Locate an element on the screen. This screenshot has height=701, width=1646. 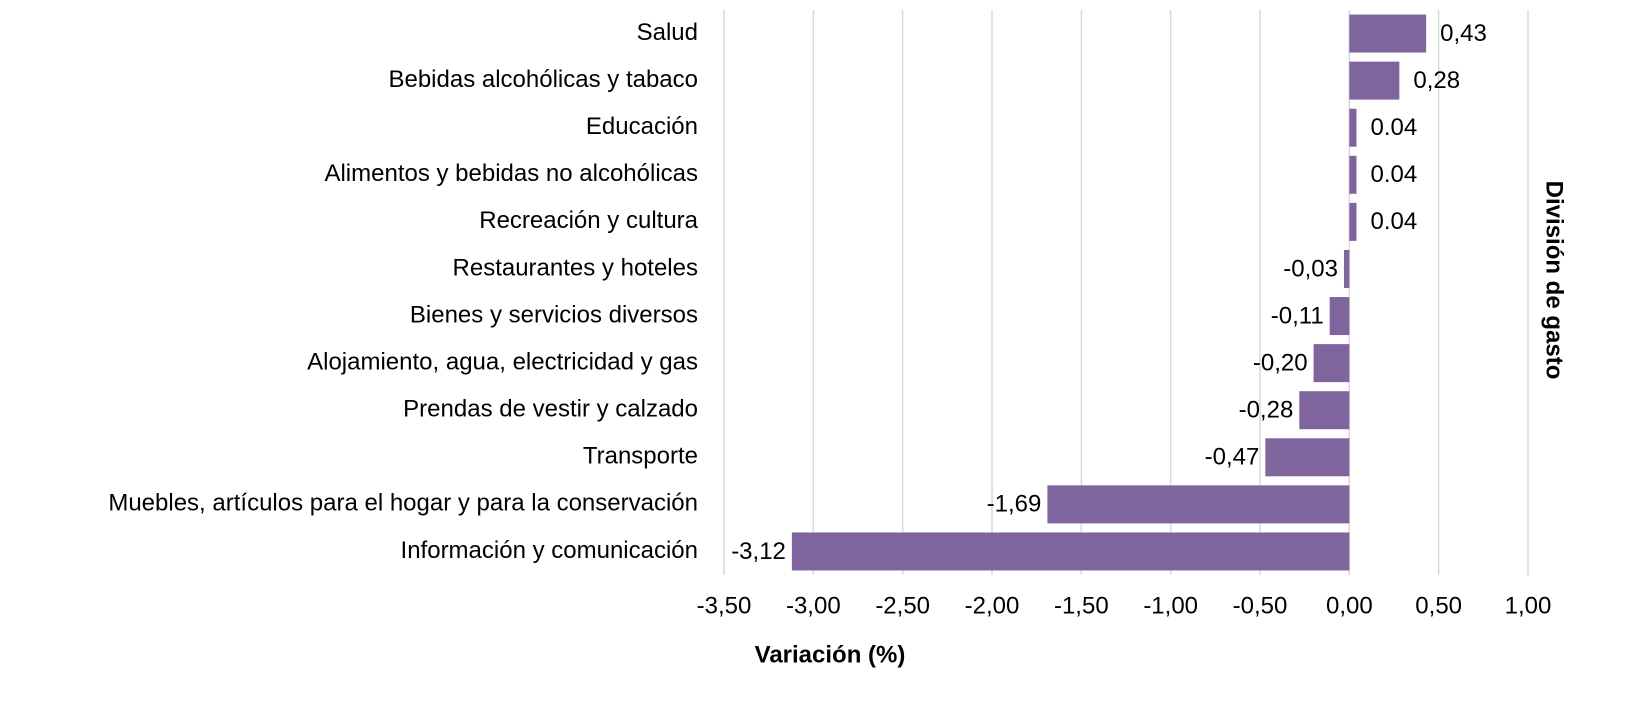
x-tick-label: -3,00 is located at coordinates (813, 605).